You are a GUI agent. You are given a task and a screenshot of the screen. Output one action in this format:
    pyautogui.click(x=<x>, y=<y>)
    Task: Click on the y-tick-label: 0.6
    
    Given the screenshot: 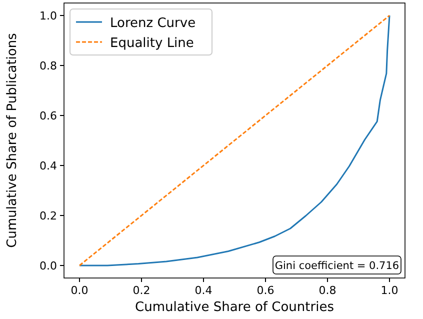 What is the action you would take?
    pyautogui.click(x=48, y=116)
    